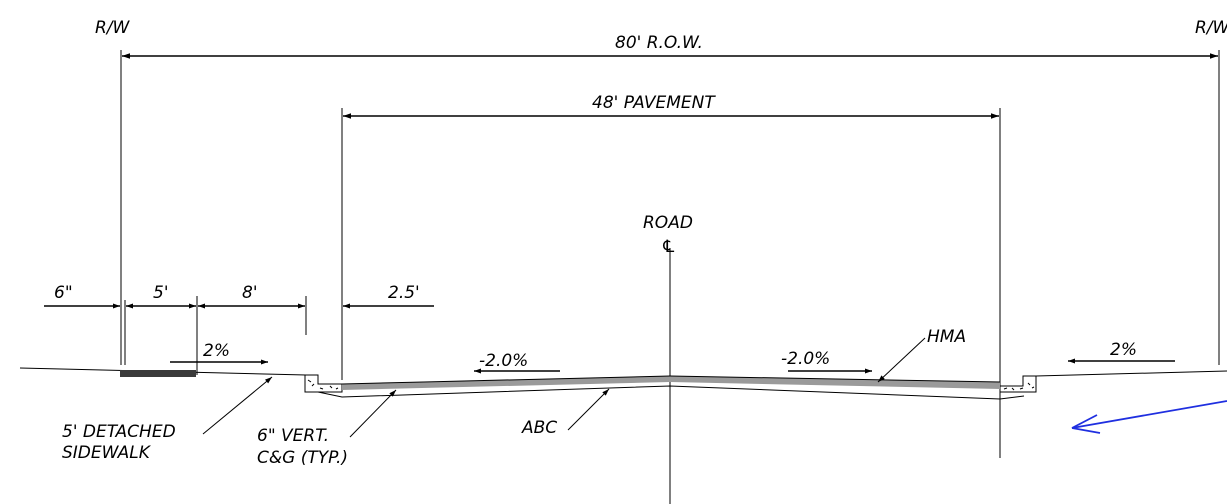 This screenshot has width=1227, height=504. I want to click on sidewalk-leader-line, so click(237, 405).